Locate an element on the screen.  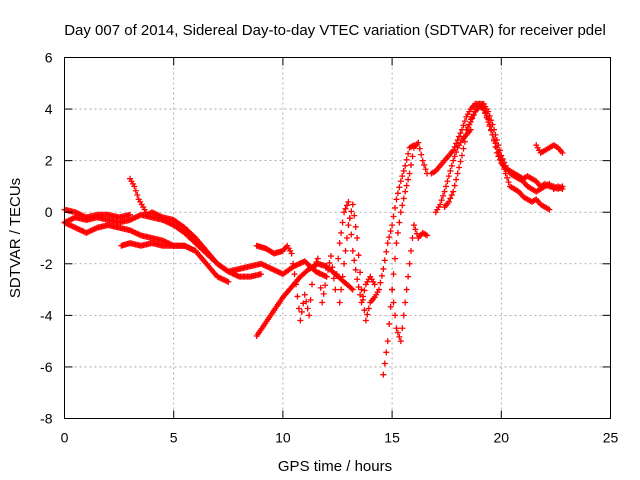
series-track-d is located at coordinates (158, 247).